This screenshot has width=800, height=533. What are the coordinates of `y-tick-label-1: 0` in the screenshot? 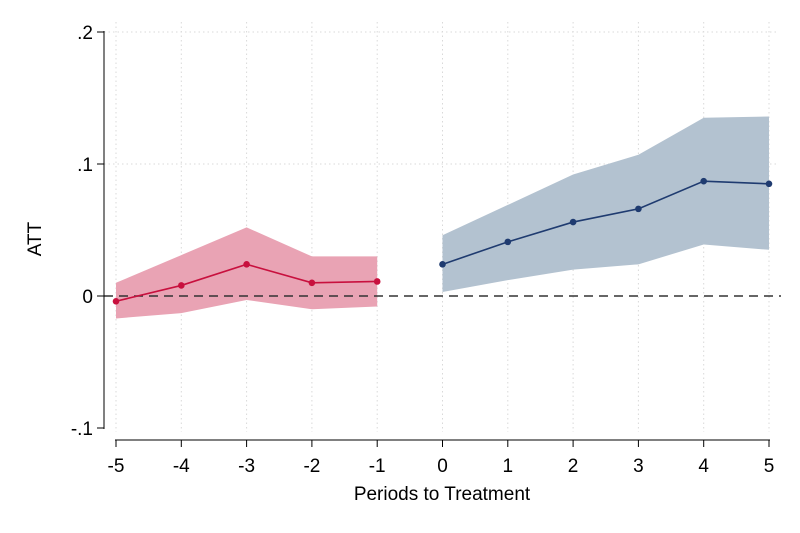 It's located at (87, 297).